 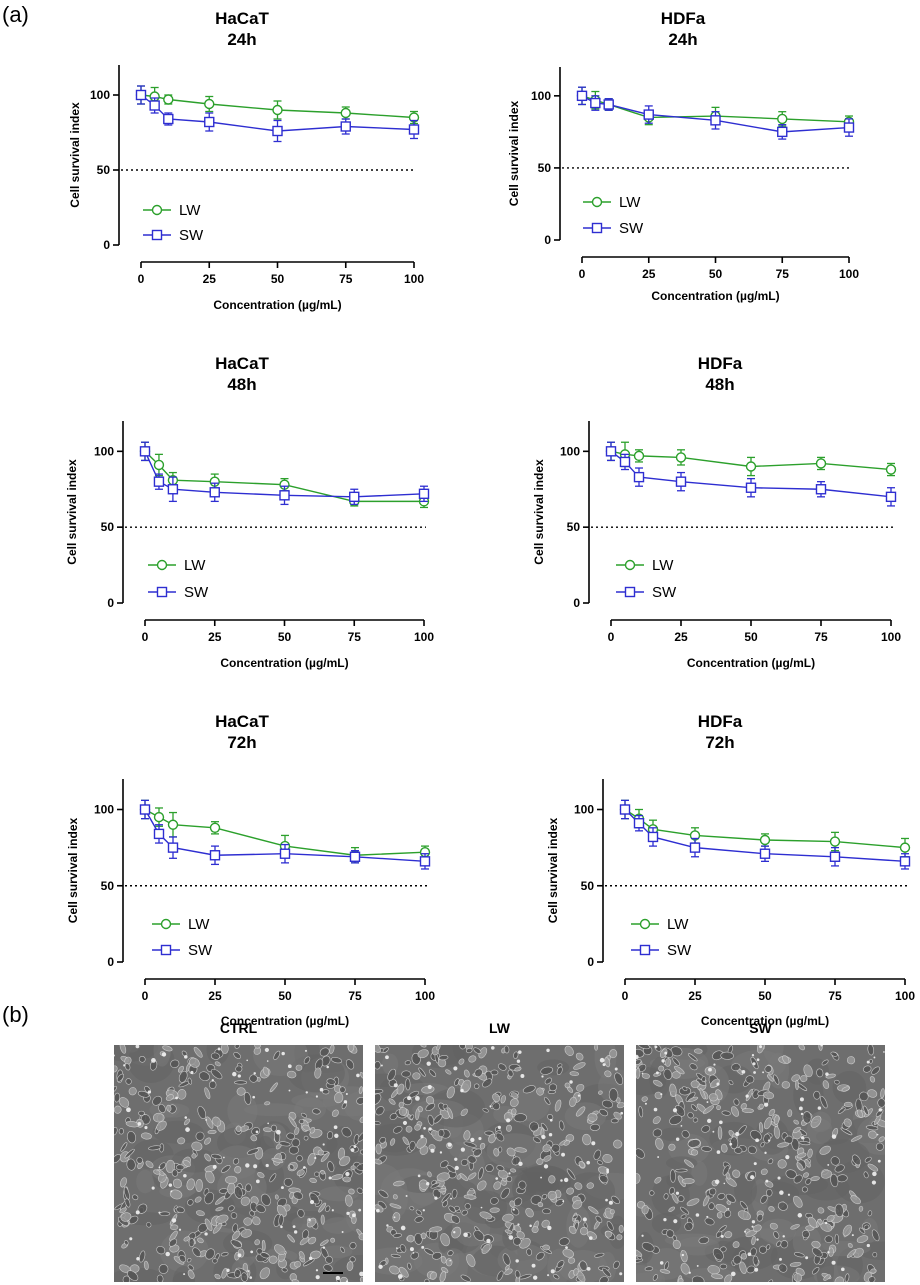 What do you see at coordinates (536, 1189) in the screenshot?
I see `micrograph-texture` at bounding box center [536, 1189].